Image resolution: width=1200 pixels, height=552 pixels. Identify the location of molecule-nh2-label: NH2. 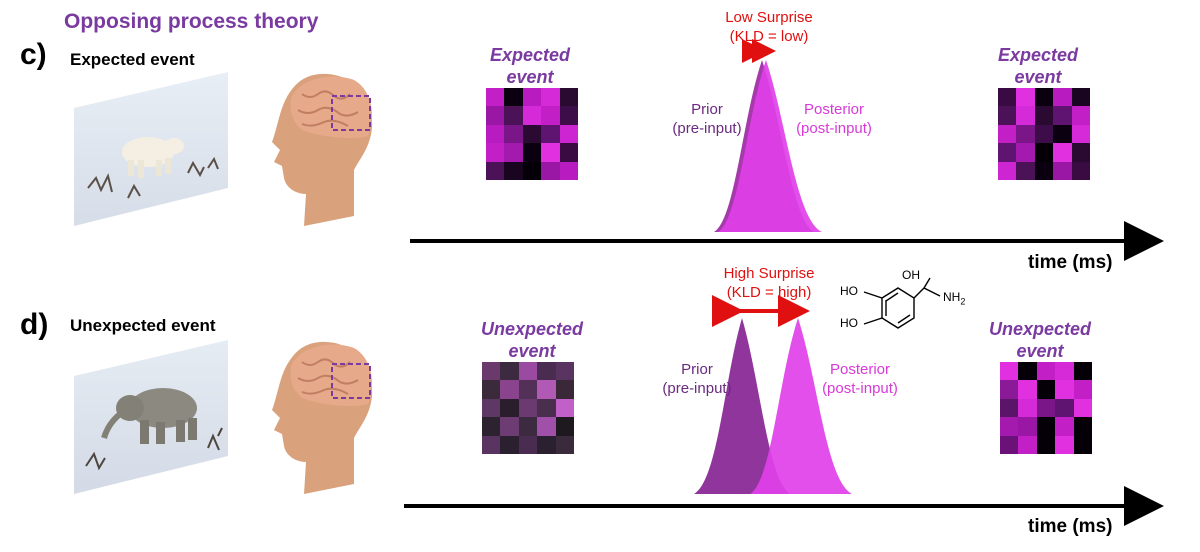
(954, 298).